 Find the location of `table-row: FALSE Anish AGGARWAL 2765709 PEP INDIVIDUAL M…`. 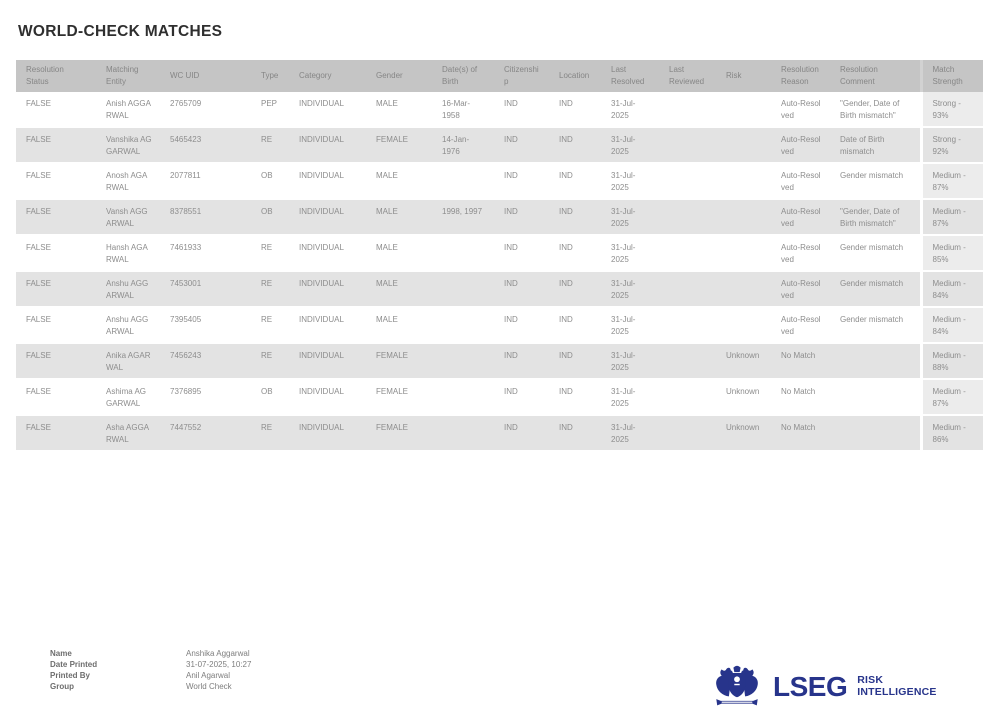

table-row: FALSE Anish AGGARWAL 2765709 PEP INDIVIDUAL M… is located at coordinates (499, 110).